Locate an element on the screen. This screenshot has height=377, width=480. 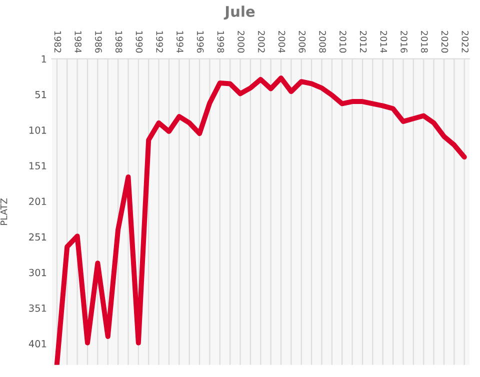
y-tick-label: 401 is located at coordinates (37, 344).